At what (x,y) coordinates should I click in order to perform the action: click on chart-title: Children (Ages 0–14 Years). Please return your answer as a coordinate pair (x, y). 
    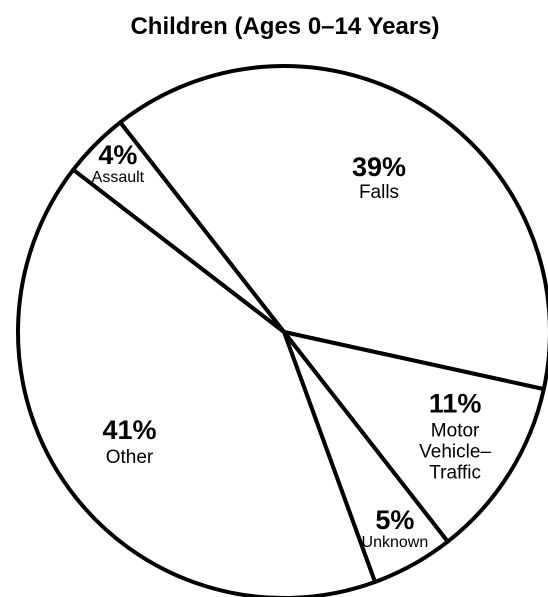
    Looking at the image, I should click on (284, 26).